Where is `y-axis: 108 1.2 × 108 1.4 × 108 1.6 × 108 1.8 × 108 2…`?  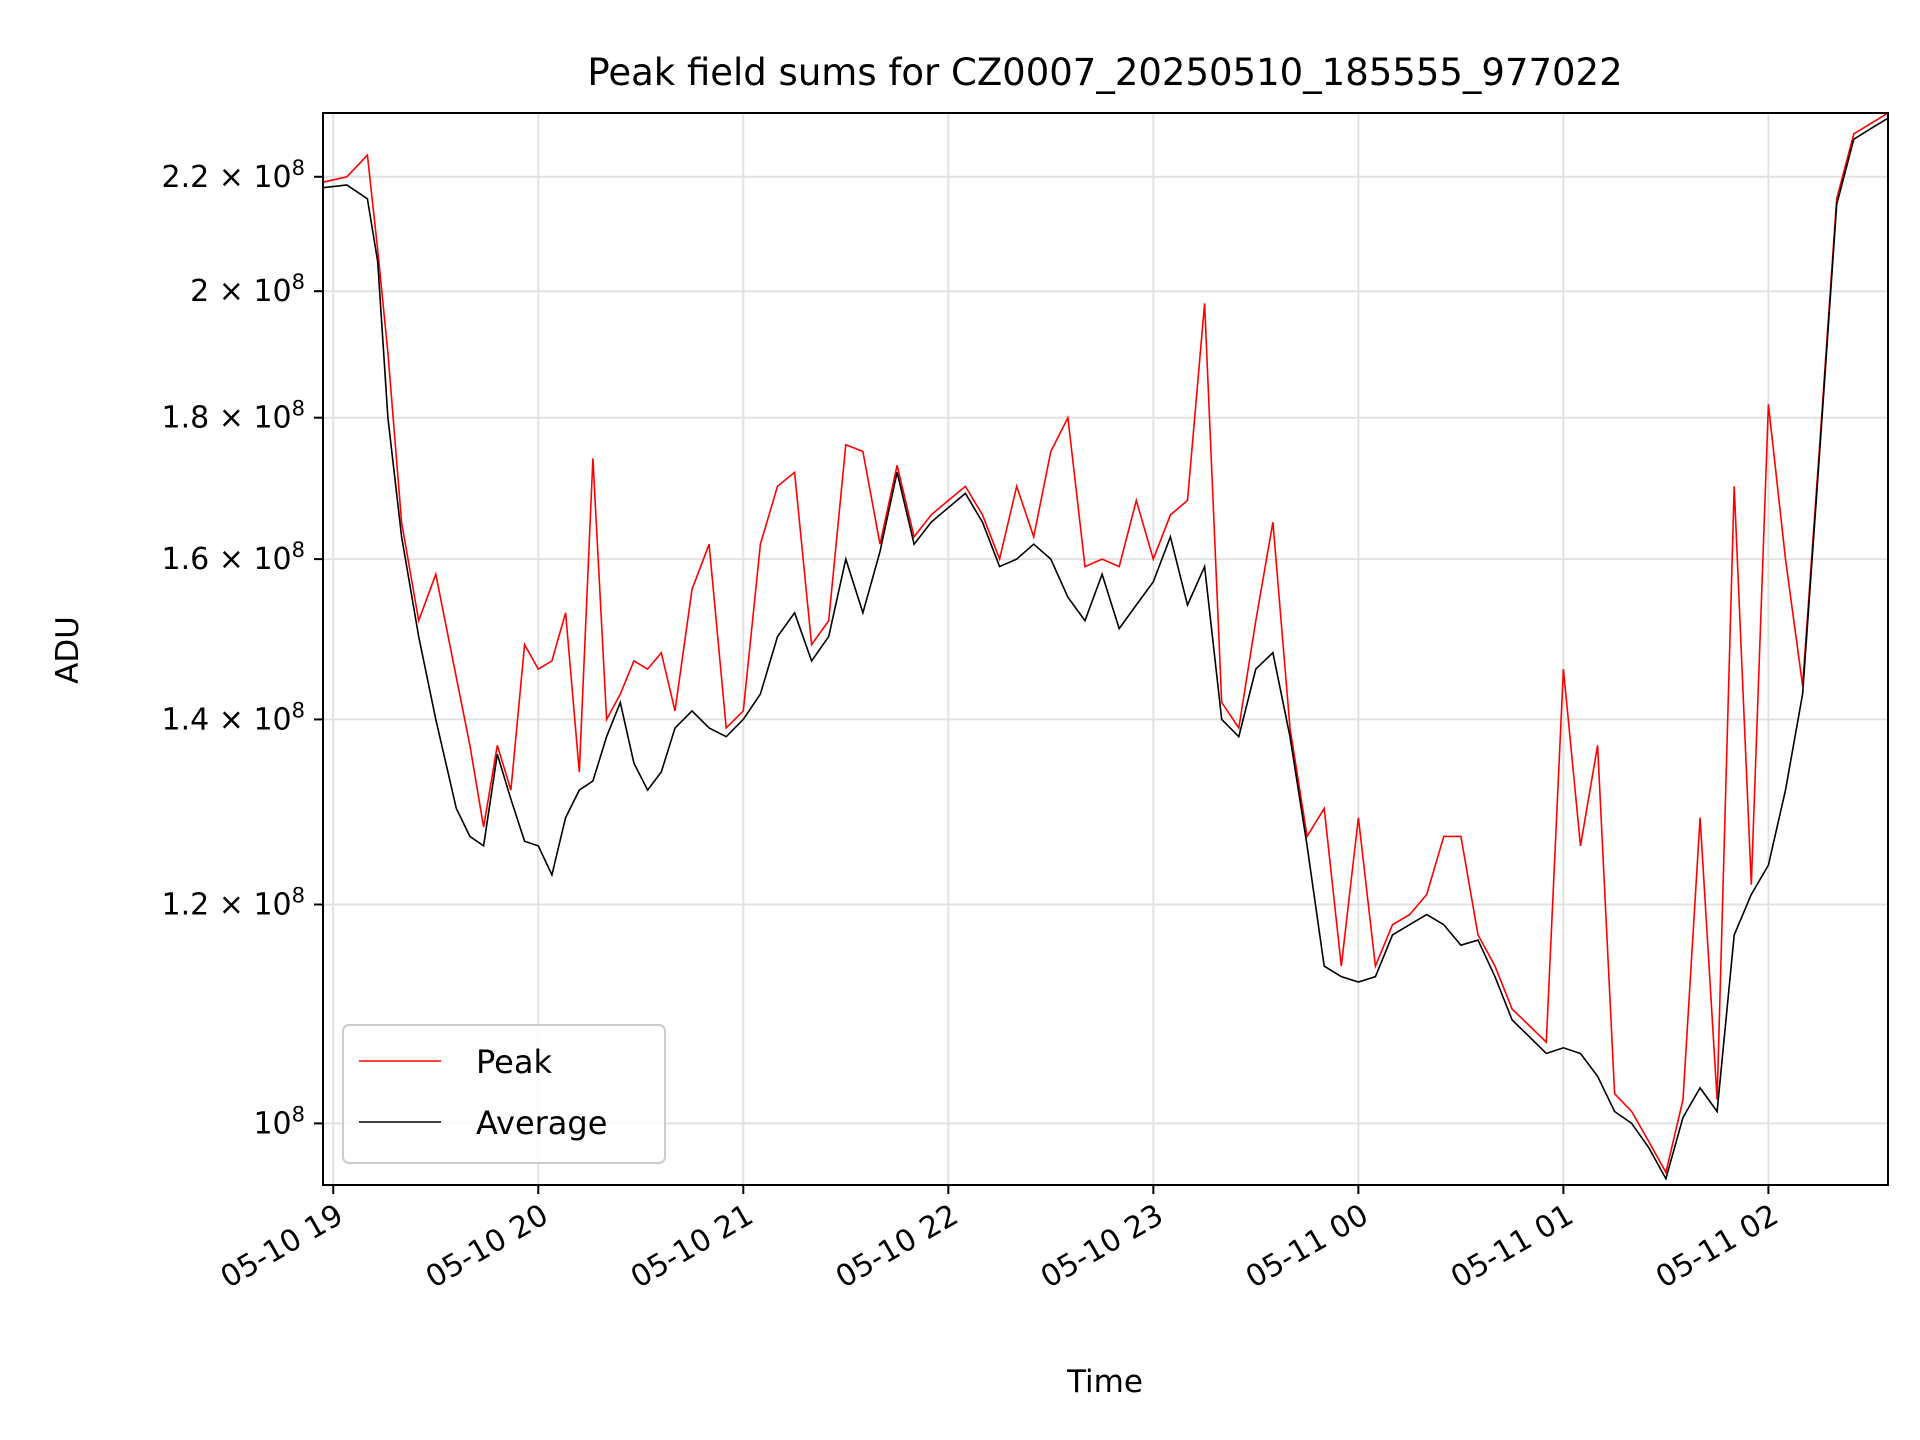 y-axis: 108 1.2 × 108 1.4 × 108 1.6 × 108 1.8 × 108 2… is located at coordinates (242, 648).